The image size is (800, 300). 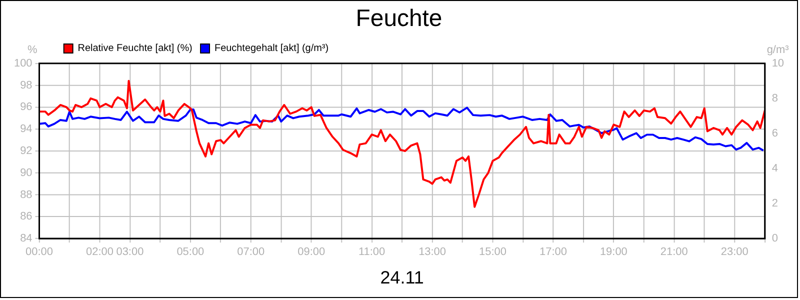 I want to click on y2-tick-label: 6, so click(x=775, y=133).